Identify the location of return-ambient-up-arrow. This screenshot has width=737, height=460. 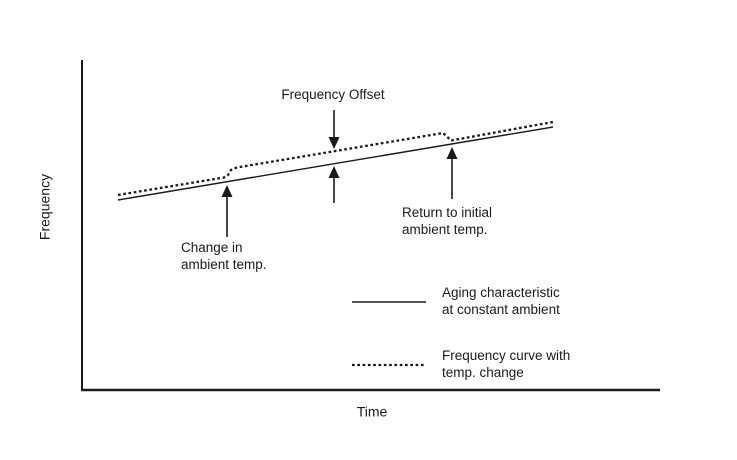
(452, 173).